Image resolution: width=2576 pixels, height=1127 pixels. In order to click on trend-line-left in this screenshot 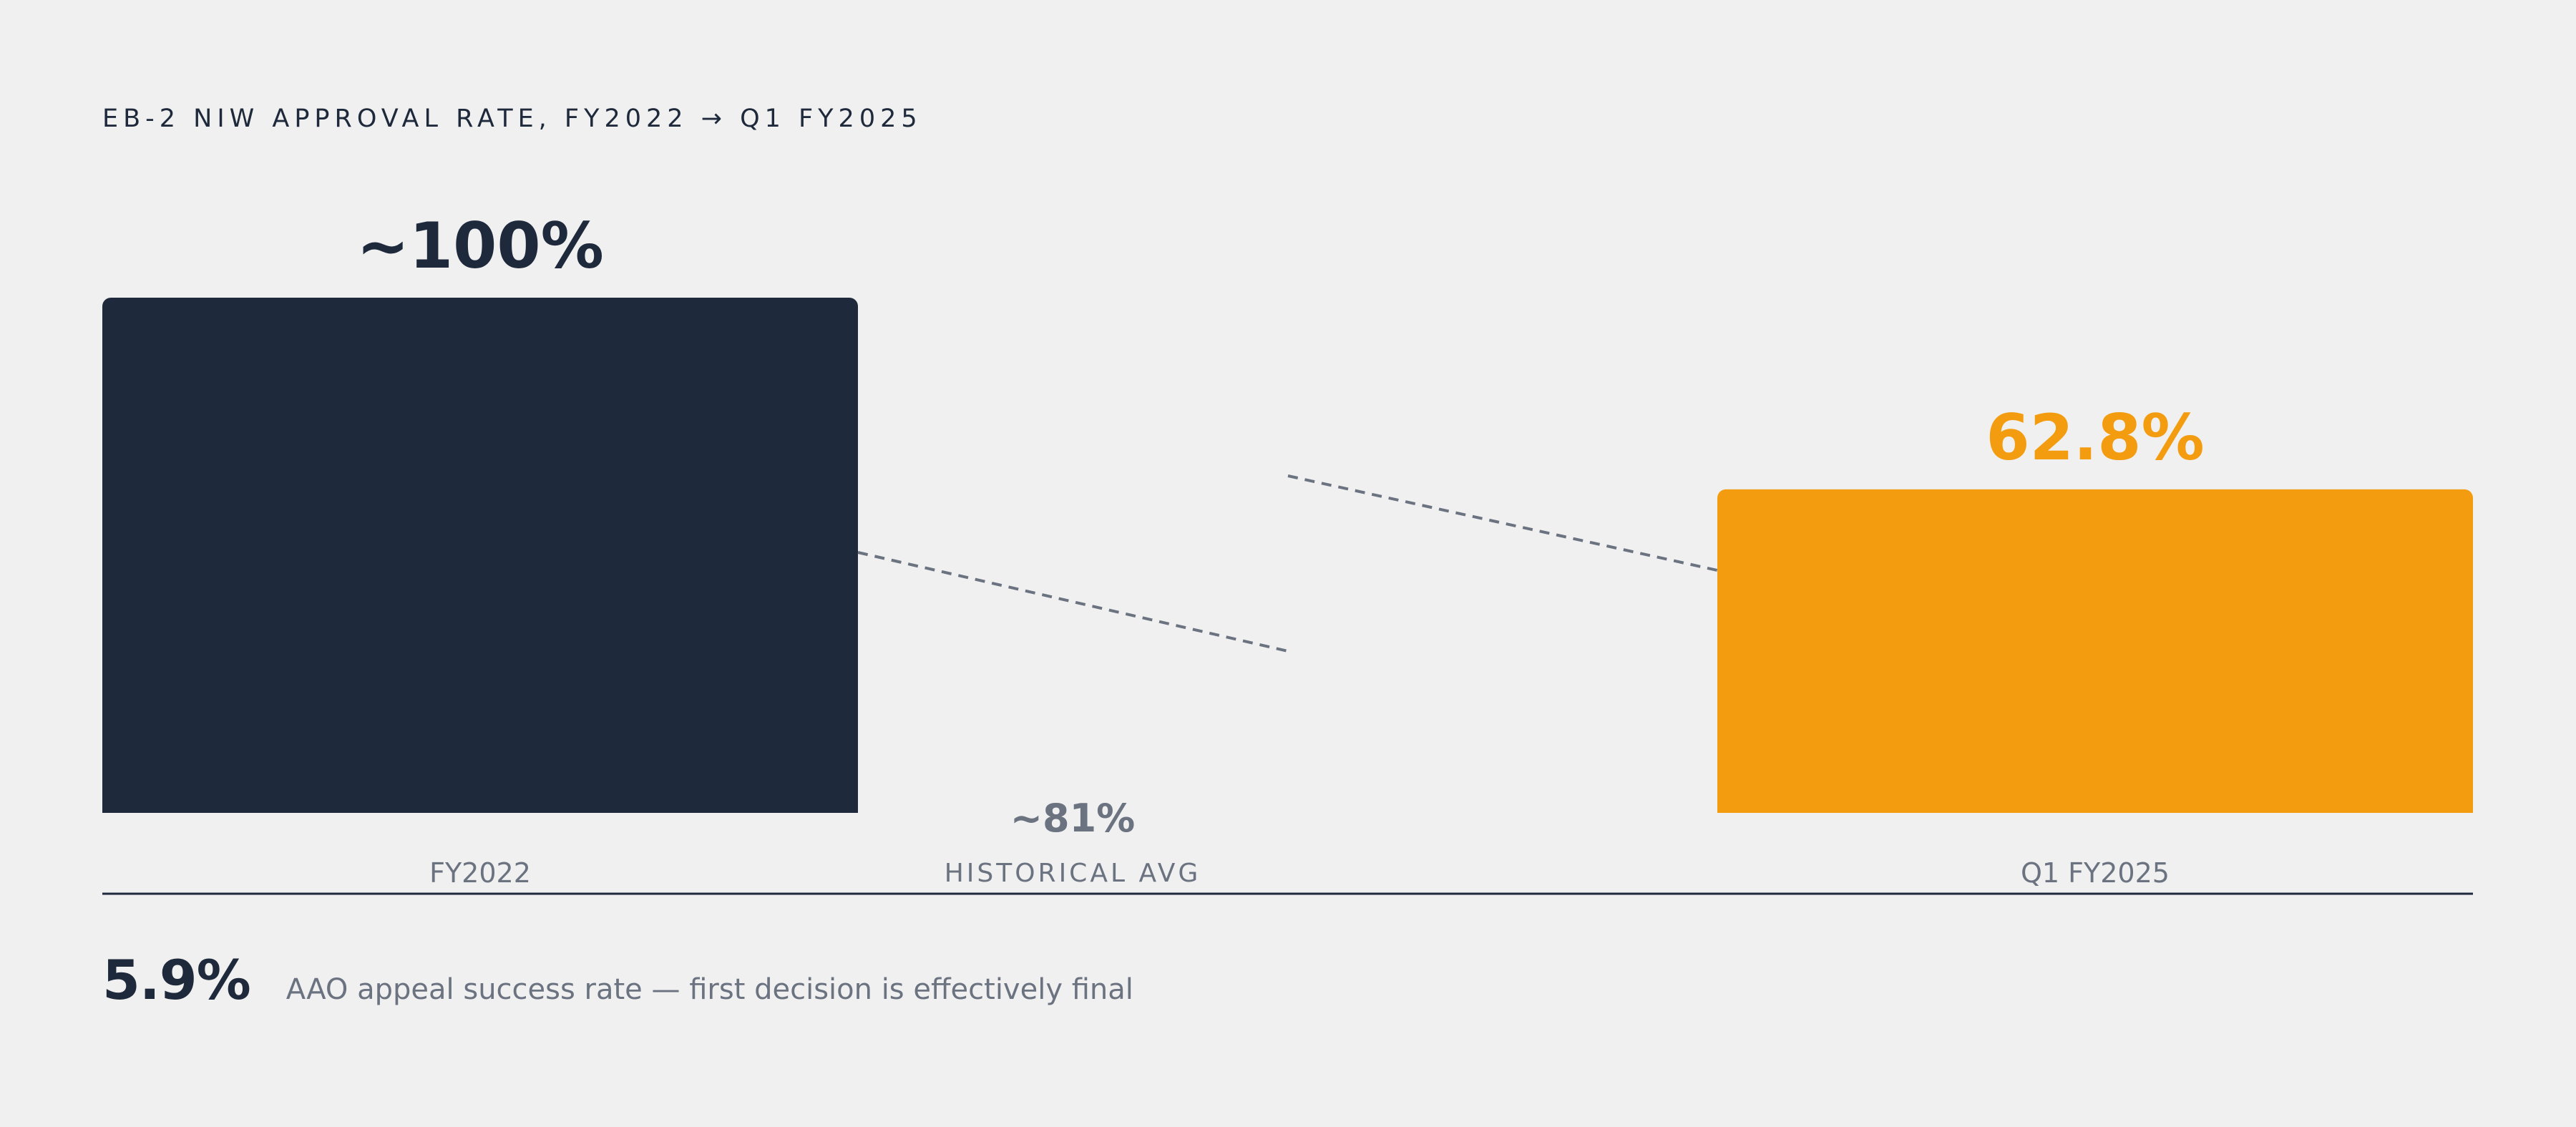, I will do `click(1073, 602)`.